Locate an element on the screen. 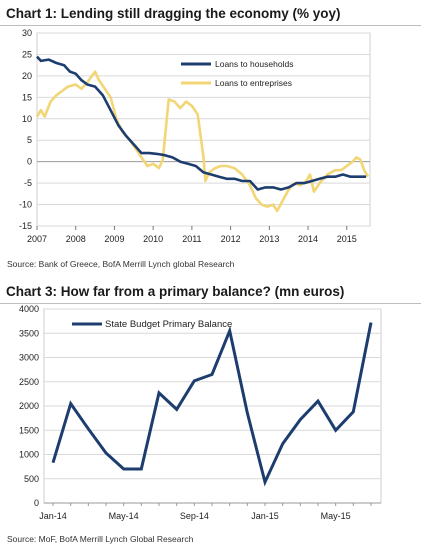 The height and width of the screenshot is (550, 421). chart1-y-tick-label: 30 is located at coordinates (27, 33).